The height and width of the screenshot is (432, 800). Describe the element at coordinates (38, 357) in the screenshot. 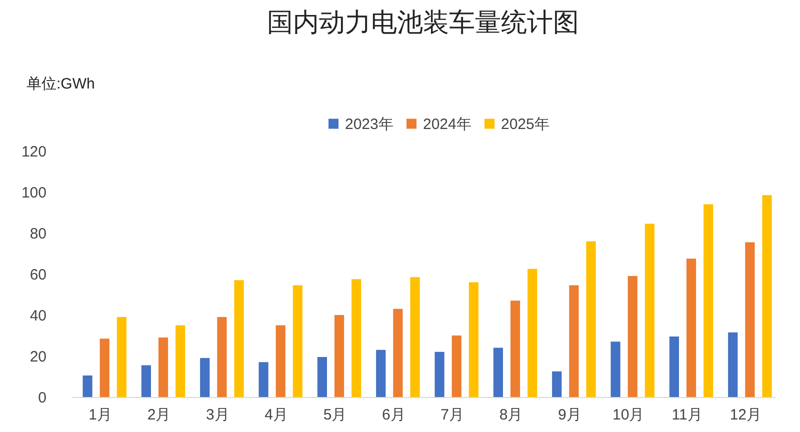

I see `y-tick-label: 20` at that location.